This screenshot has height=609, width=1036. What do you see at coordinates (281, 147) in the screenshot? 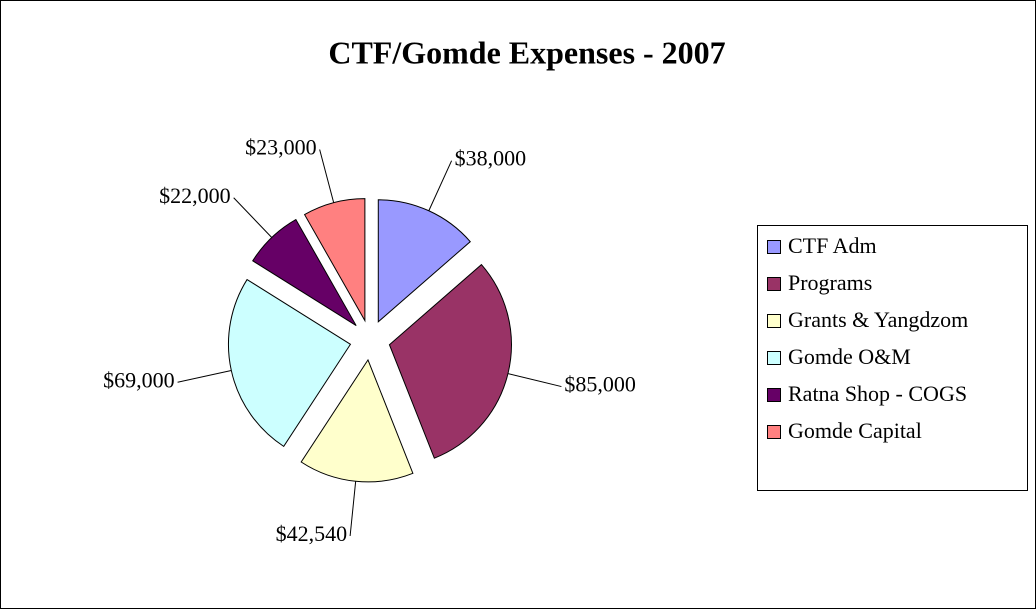
I see `data-label: $23,000` at bounding box center [281, 147].